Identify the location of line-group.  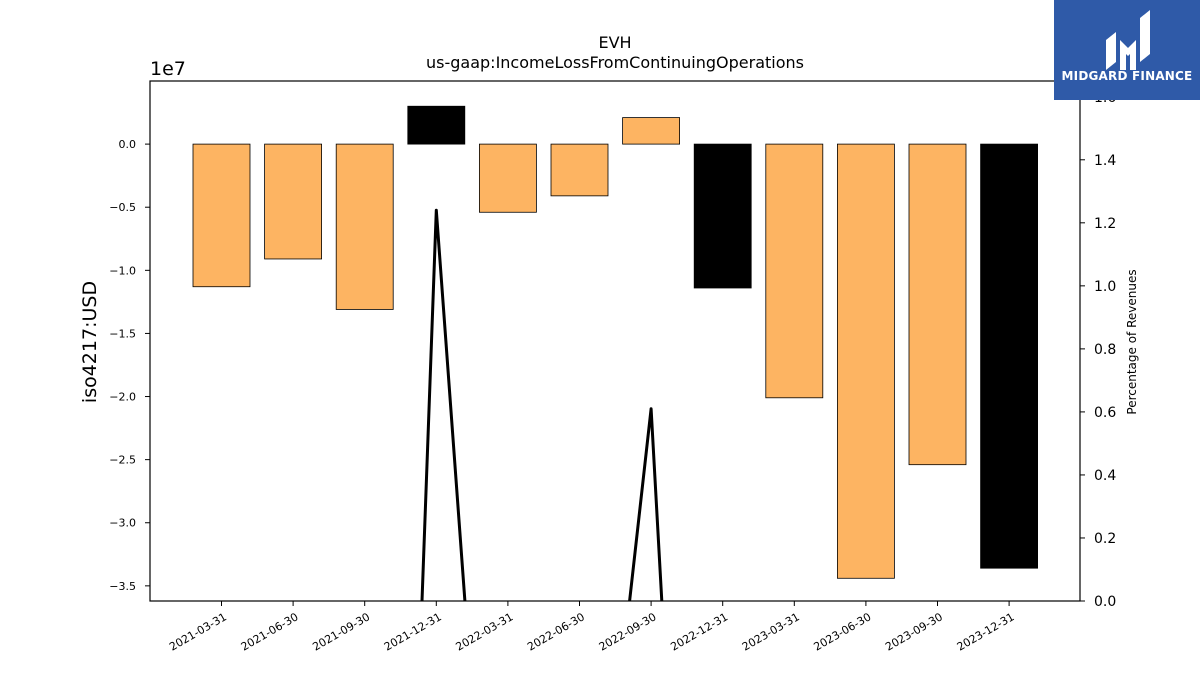
(542, 405).